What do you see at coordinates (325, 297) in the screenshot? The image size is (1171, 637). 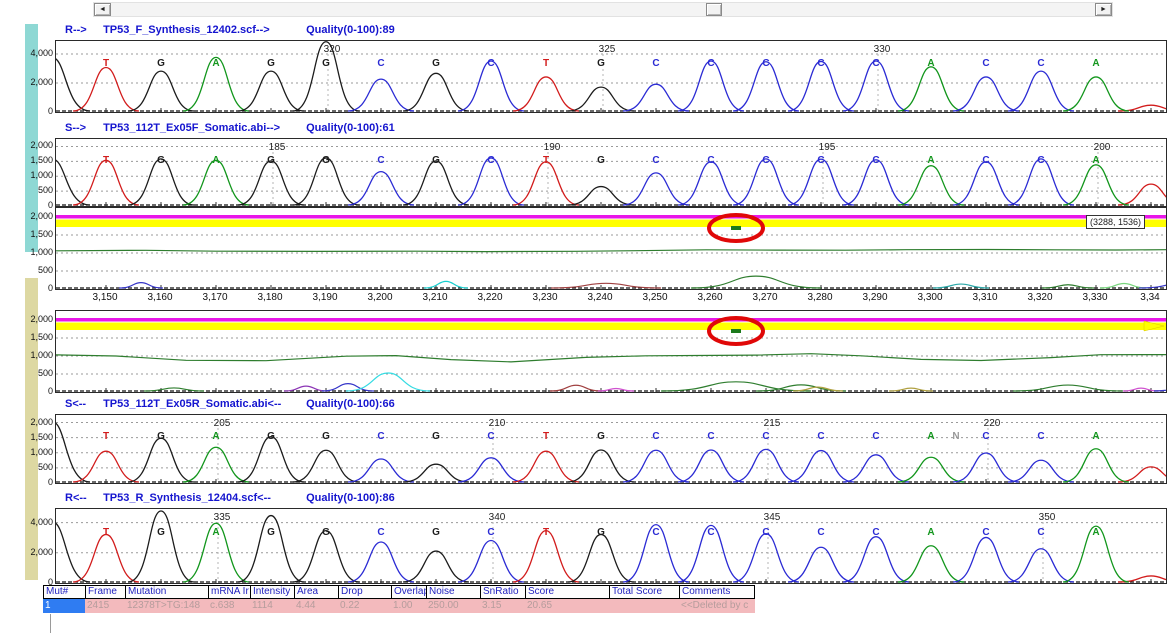 I see `x-tick-label: 3,190` at bounding box center [325, 297].